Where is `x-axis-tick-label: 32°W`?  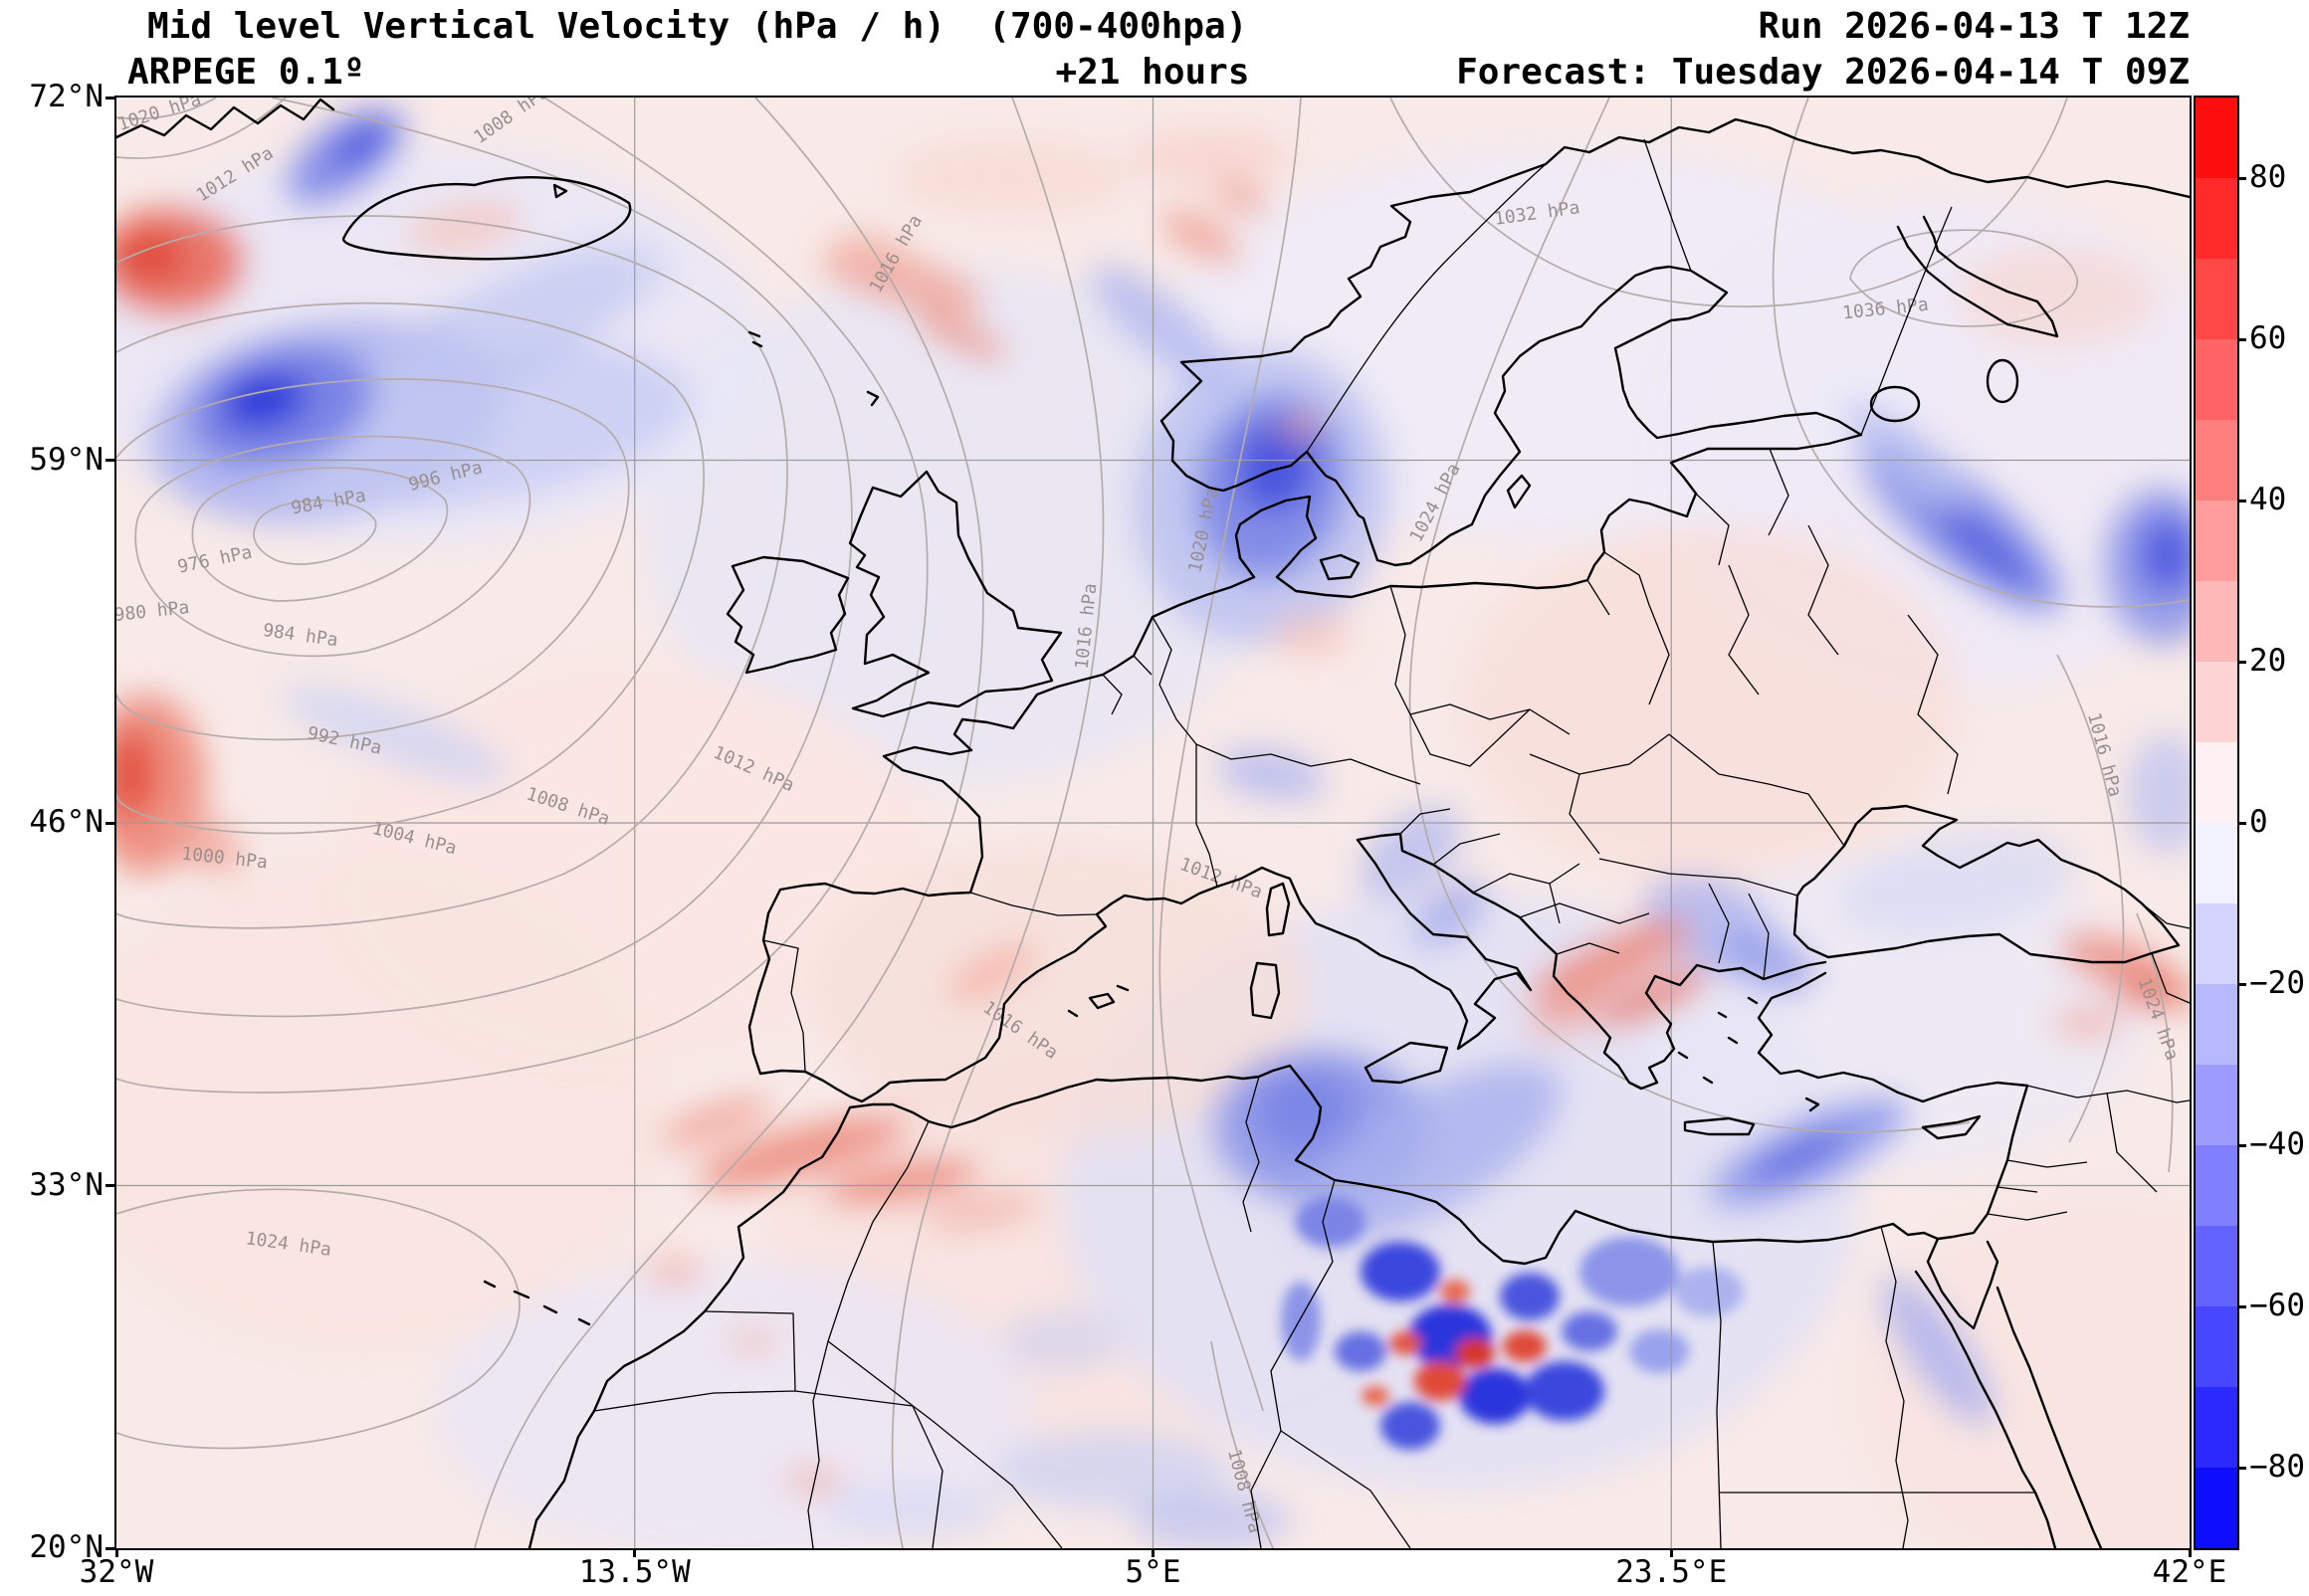 x-axis-tick-label: 32°W is located at coordinates (117, 1572).